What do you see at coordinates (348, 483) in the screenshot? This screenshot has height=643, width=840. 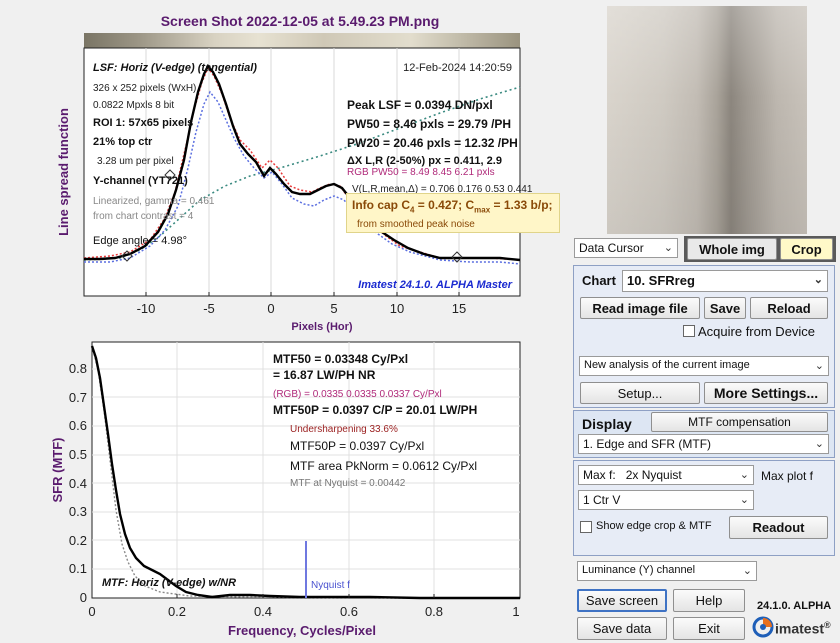 I see `sfr-mtf-nyquist: MTF at Nyquist = 0.00442` at bounding box center [348, 483].